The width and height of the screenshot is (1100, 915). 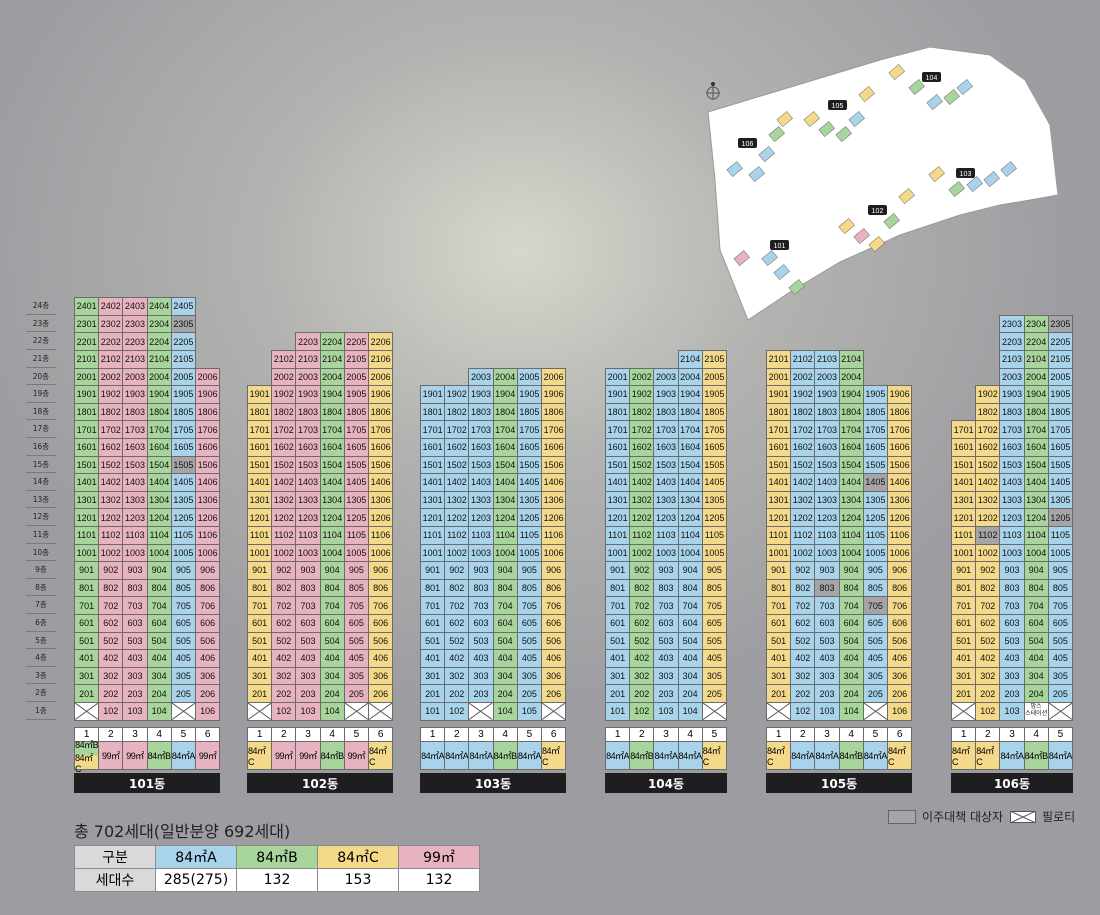 I want to click on unit-cell: 1202, so click(x=988, y=517).